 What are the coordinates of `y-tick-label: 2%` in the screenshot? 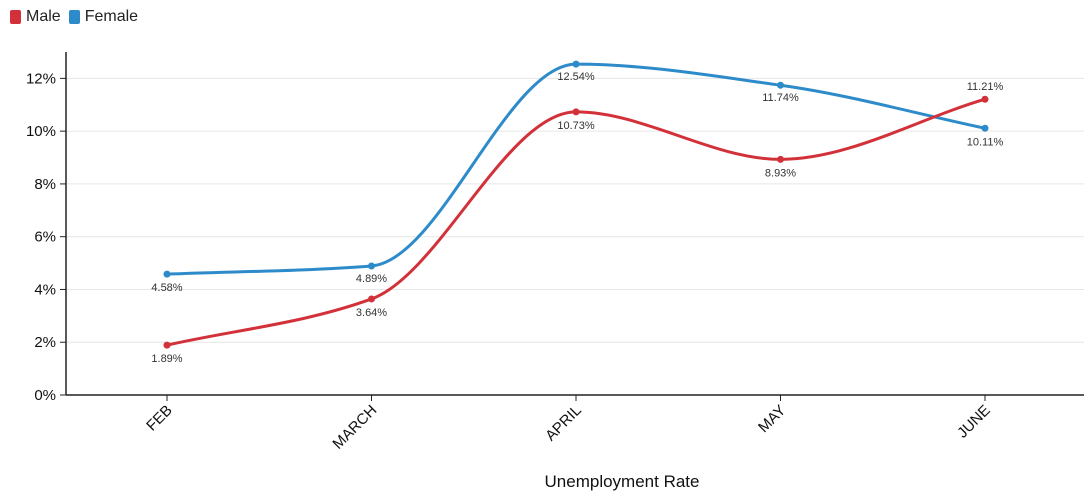 It's located at (45, 342).